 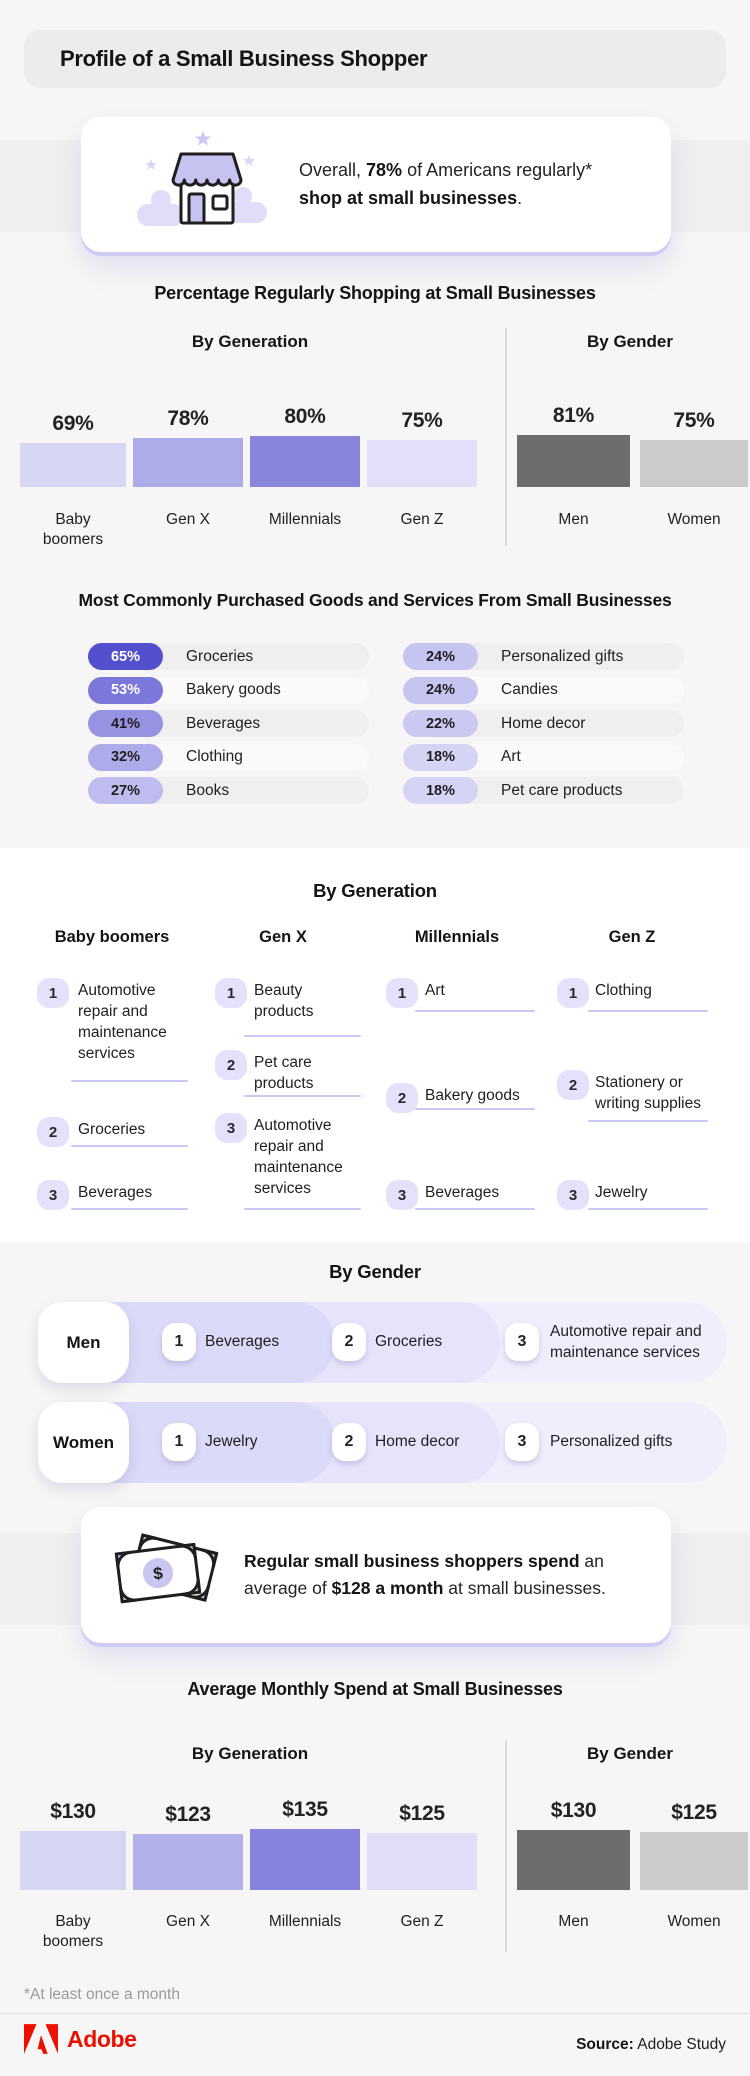 What do you see at coordinates (202, 178) in the screenshot?
I see `storefront-icon` at bounding box center [202, 178].